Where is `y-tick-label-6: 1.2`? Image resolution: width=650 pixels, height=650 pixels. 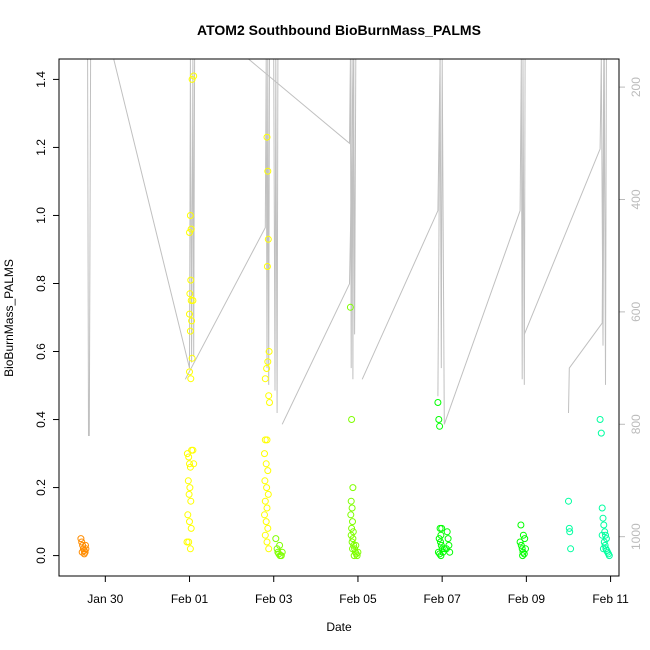 y-tick-label-6: 1.2 is located at coordinates (41, 147).